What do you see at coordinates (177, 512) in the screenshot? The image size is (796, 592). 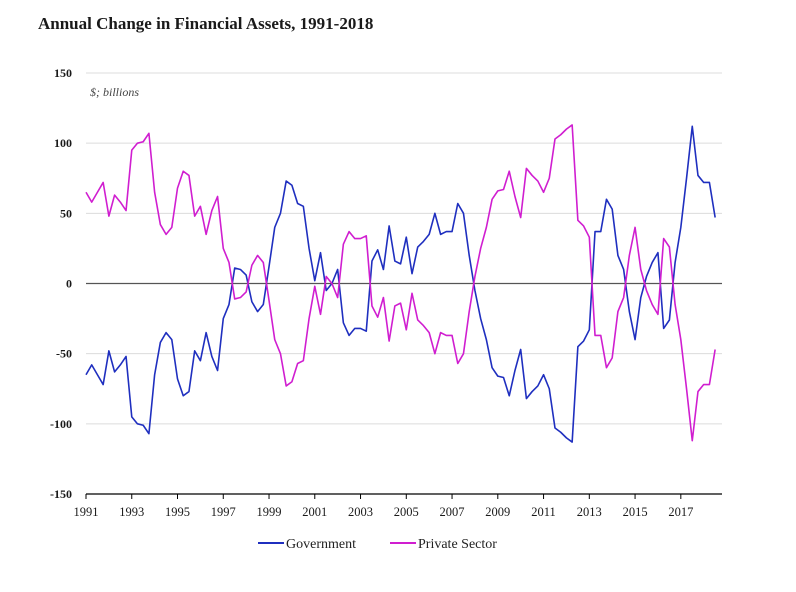 I see `x-tick-label: 1995` at bounding box center [177, 512].